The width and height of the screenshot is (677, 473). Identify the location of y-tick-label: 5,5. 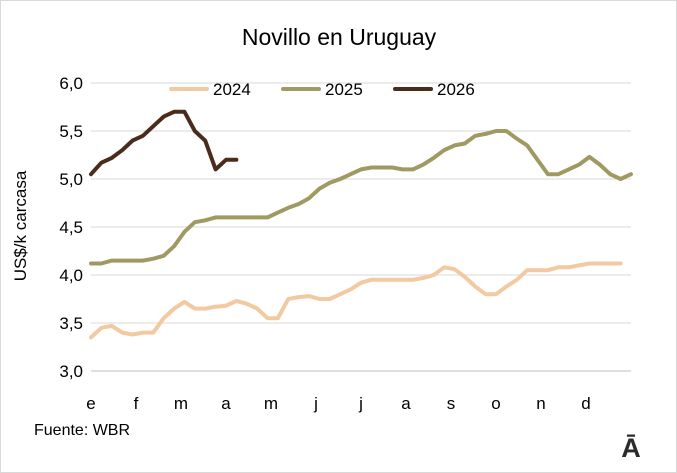
(71, 131).